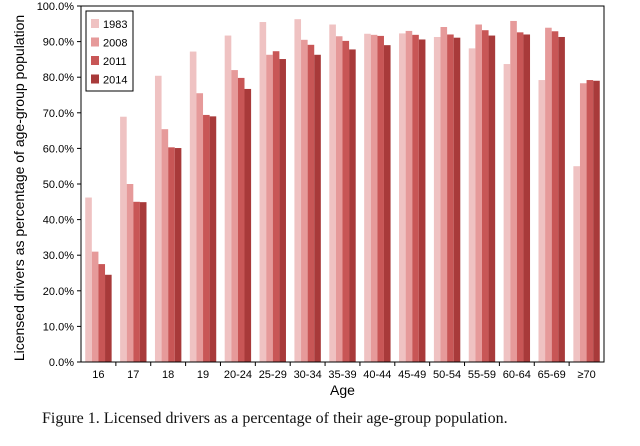 This screenshot has width=640, height=446. What do you see at coordinates (58, 292) in the screenshot?
I see `y-tick-label: 20.0%` at bounding box center [58, 292].